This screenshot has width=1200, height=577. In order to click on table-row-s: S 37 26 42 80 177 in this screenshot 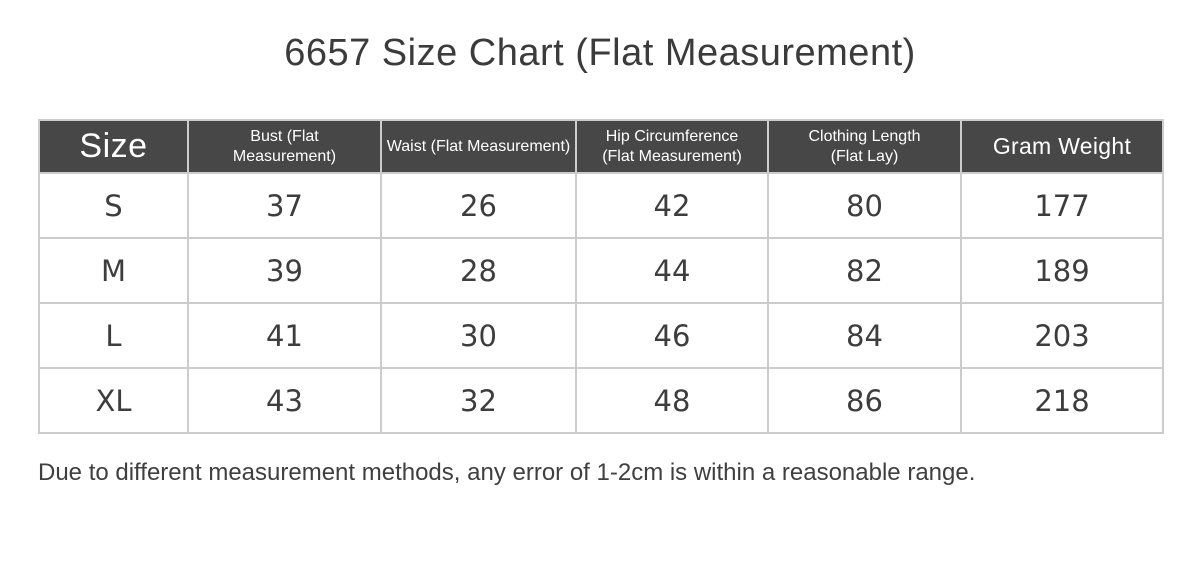, I will do `click(601, 205)`.